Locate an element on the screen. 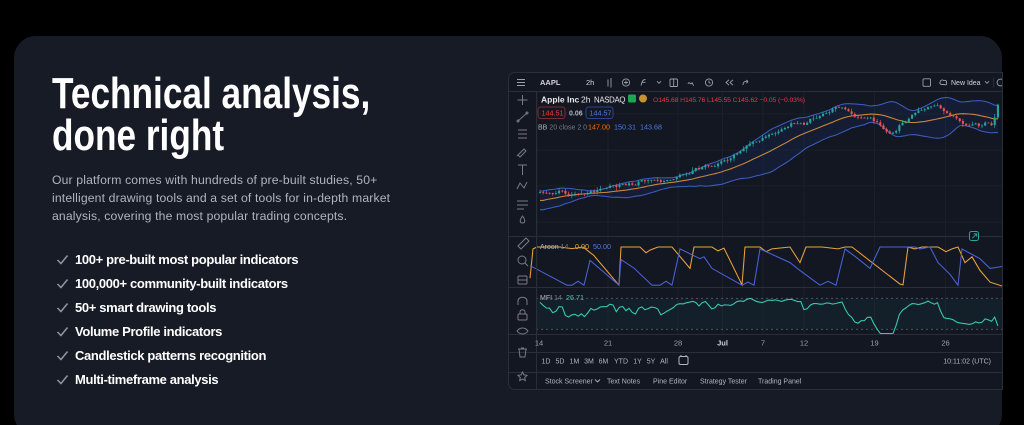 The height and width of the screenshot is (425, 1024). svg-text: 12 is located at coordinates (804, 343).